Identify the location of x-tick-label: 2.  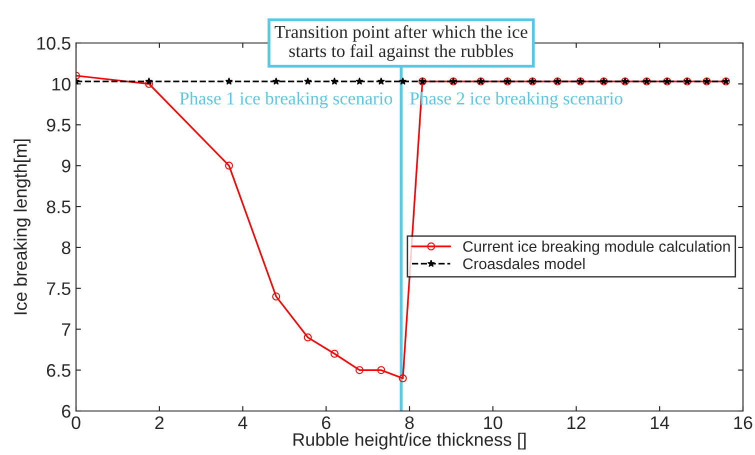
(159, 422).